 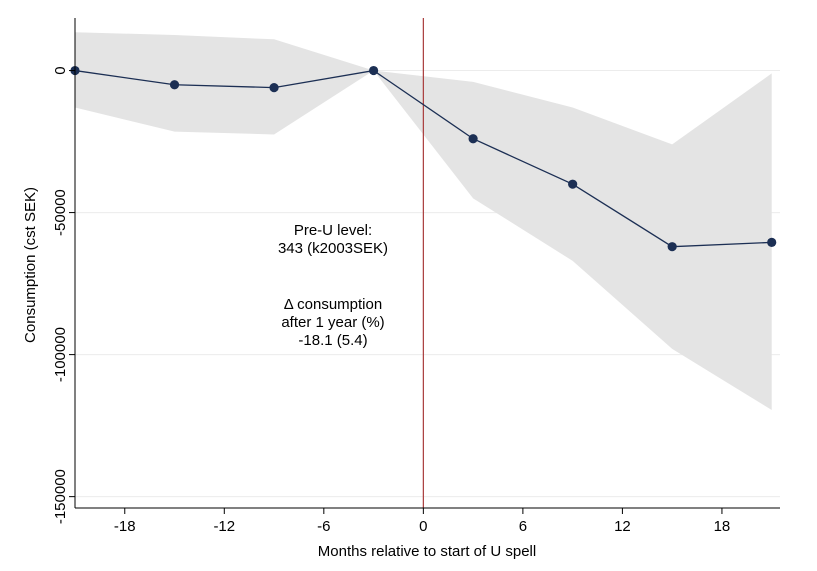 I want to click on x-tick-label: -12, so click(x=224, y=526).